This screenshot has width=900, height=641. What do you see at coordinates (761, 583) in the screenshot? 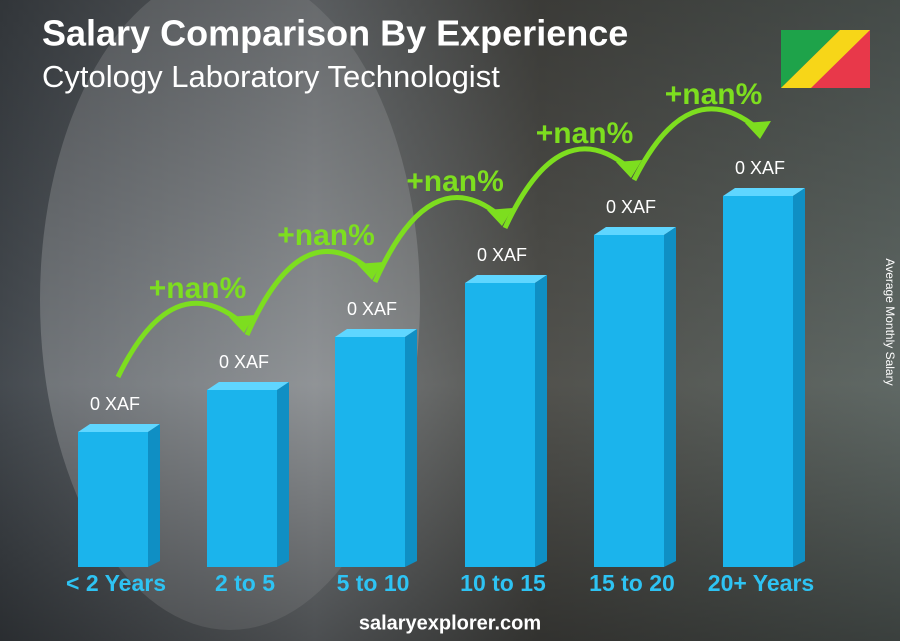
I see `category-label: 20+ Years` at bounding box center [761, 583].